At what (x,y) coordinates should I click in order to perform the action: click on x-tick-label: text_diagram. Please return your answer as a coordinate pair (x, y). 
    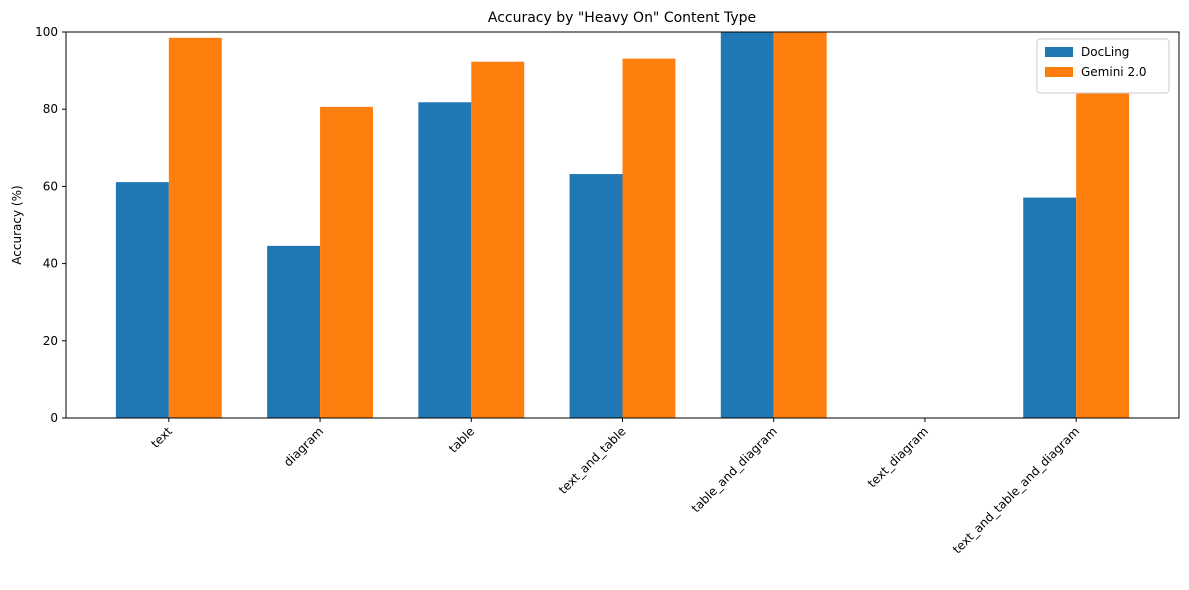
    Looking at the image, I should click on (898, 457).